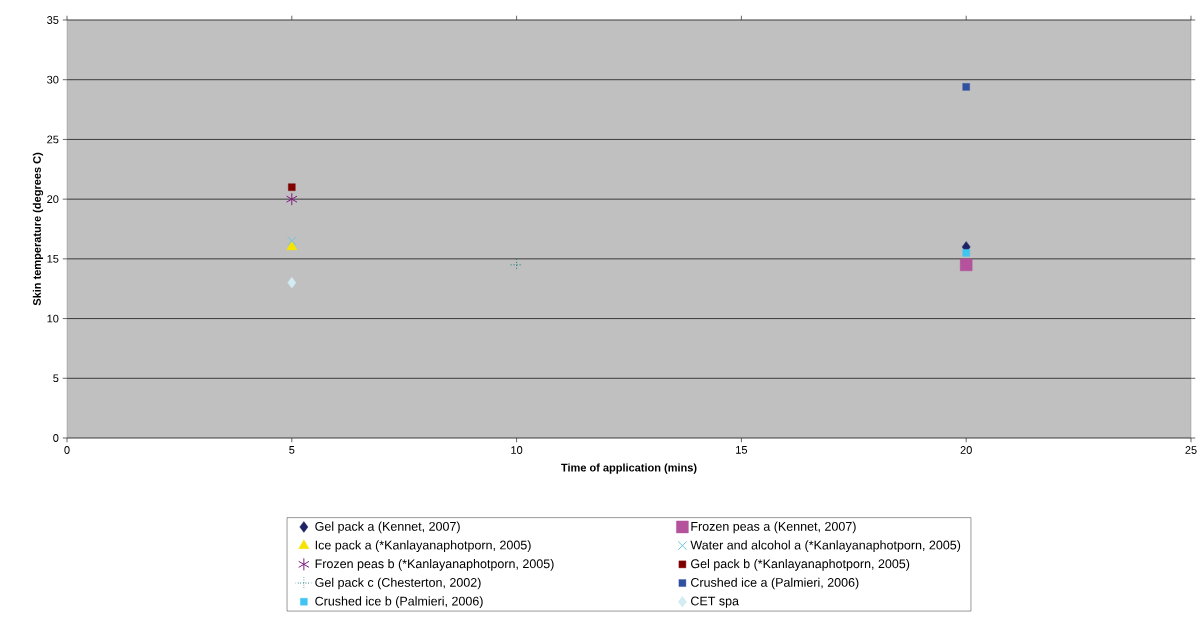  I want to click on y-tick-label: 0, so click(56, 438).